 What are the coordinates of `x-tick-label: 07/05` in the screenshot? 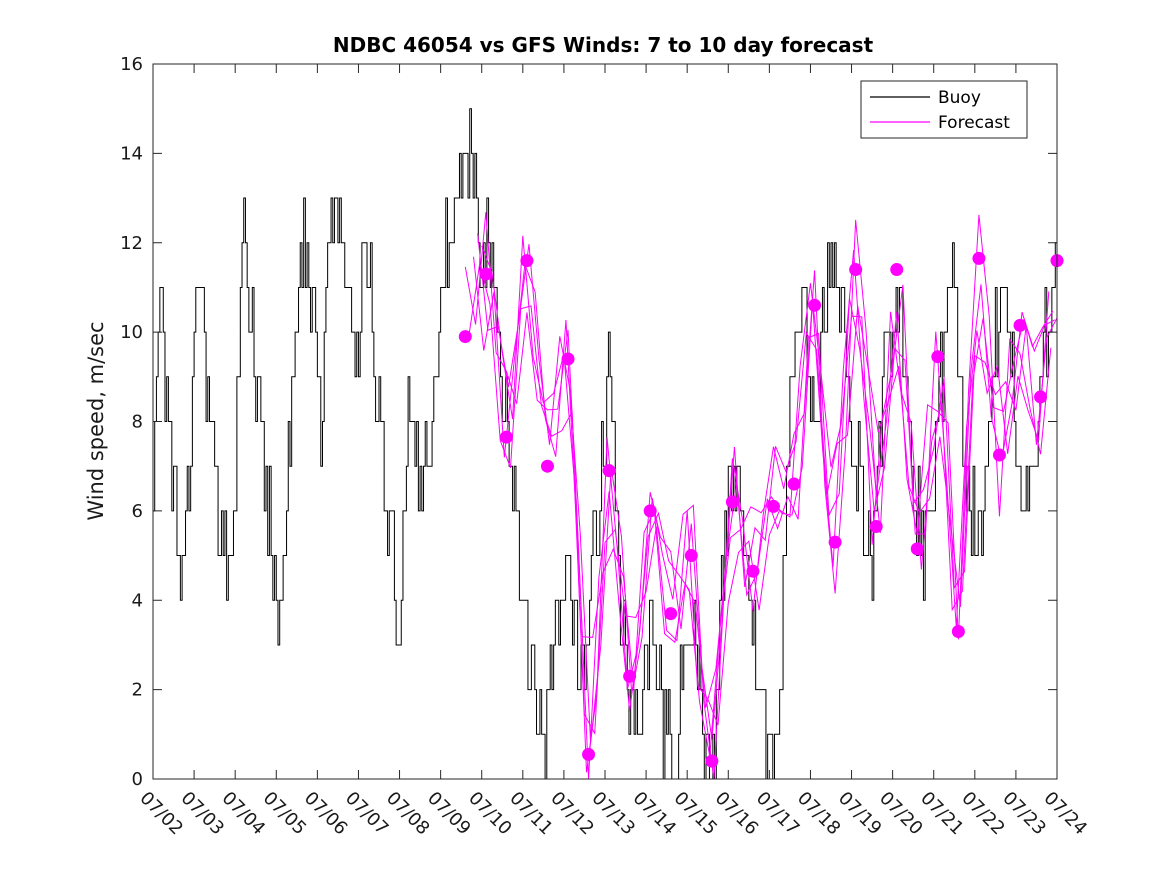 It's located at (285, 814).